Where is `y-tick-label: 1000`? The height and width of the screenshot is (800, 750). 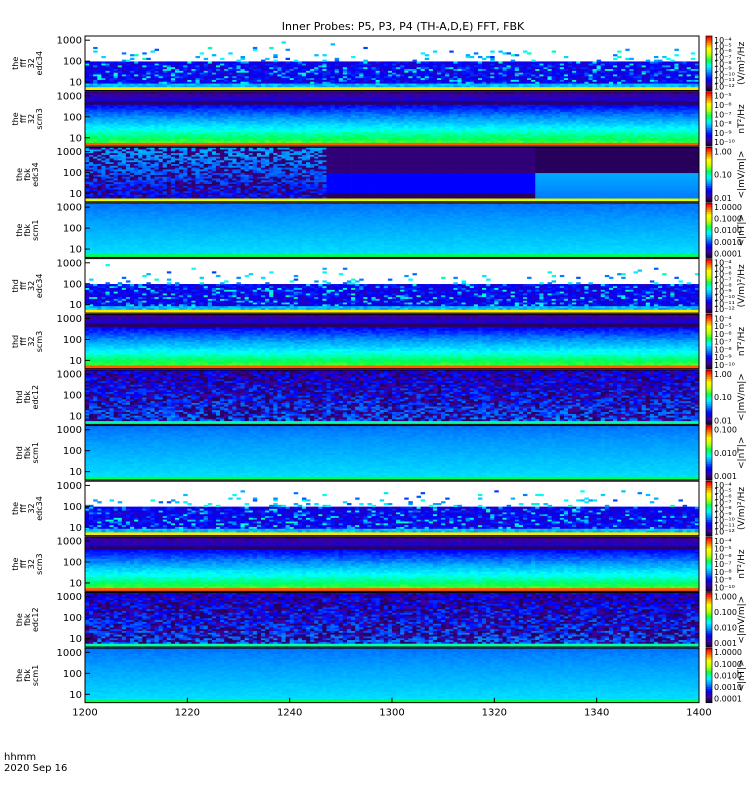 y-tick-label: 1000 is located at coordinates (69, 41).